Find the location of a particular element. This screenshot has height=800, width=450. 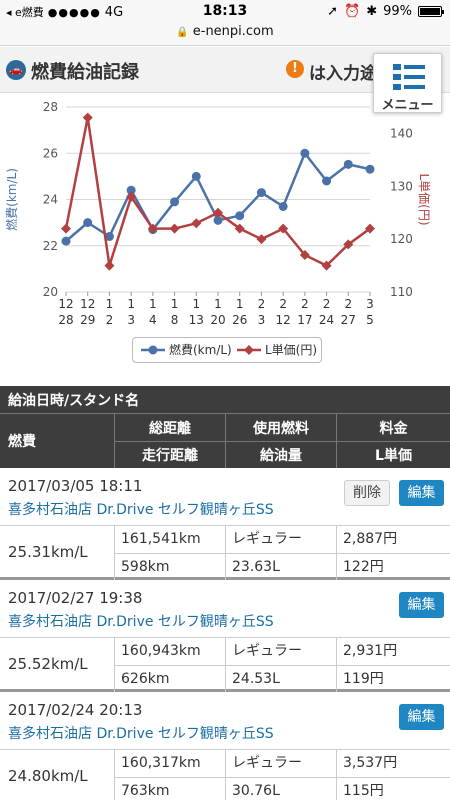

url-bar: 🔒 e-nenpi.com is located at coordinates (225, 35).